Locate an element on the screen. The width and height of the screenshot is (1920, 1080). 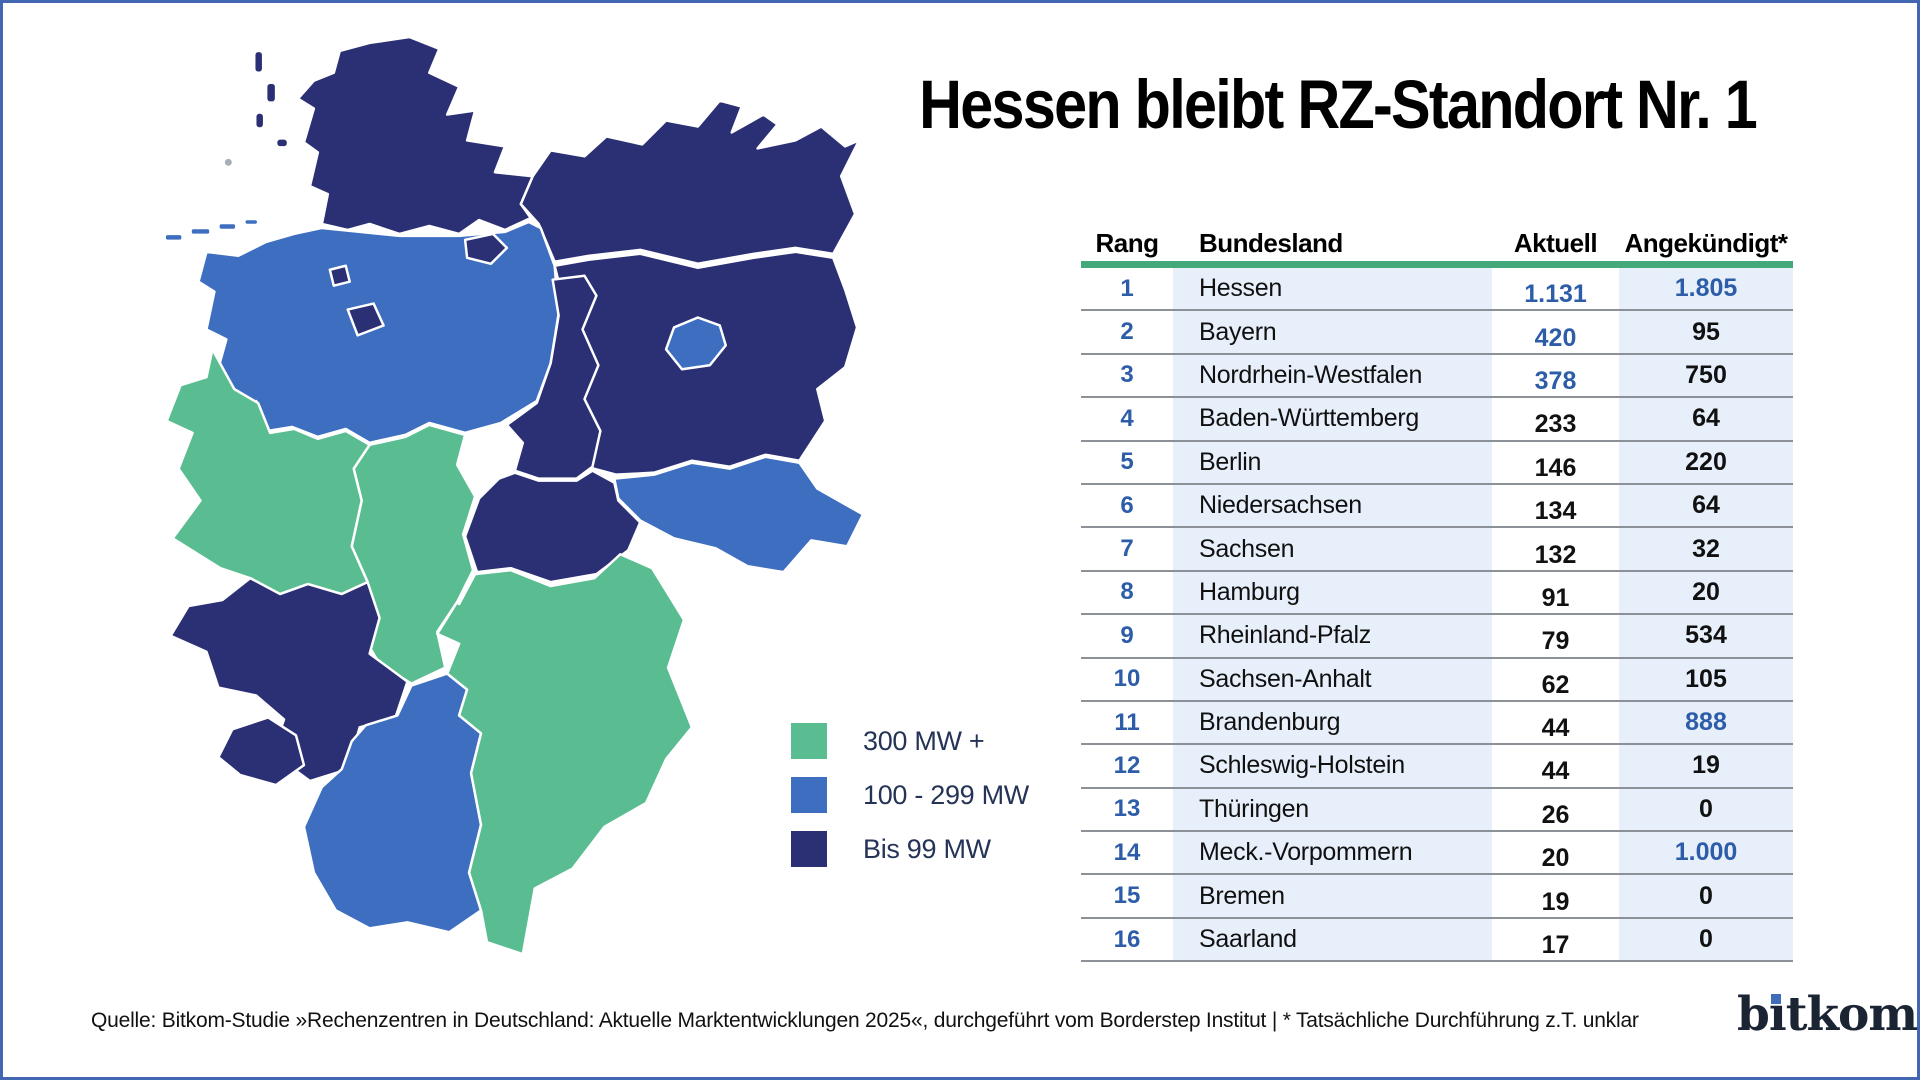
cell-current: 132 is located at coordinates (1555, 554).